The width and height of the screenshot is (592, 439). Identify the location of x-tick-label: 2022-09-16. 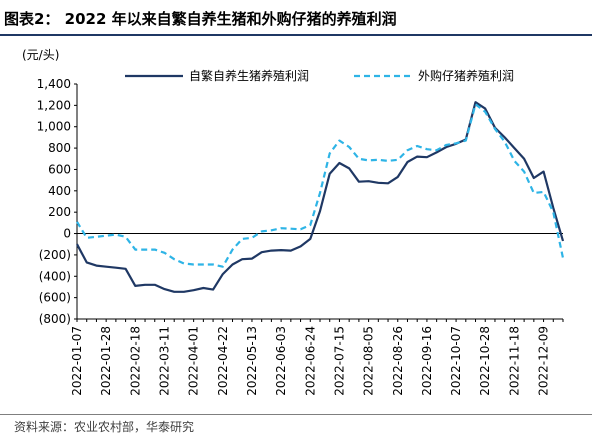
(427, 361).